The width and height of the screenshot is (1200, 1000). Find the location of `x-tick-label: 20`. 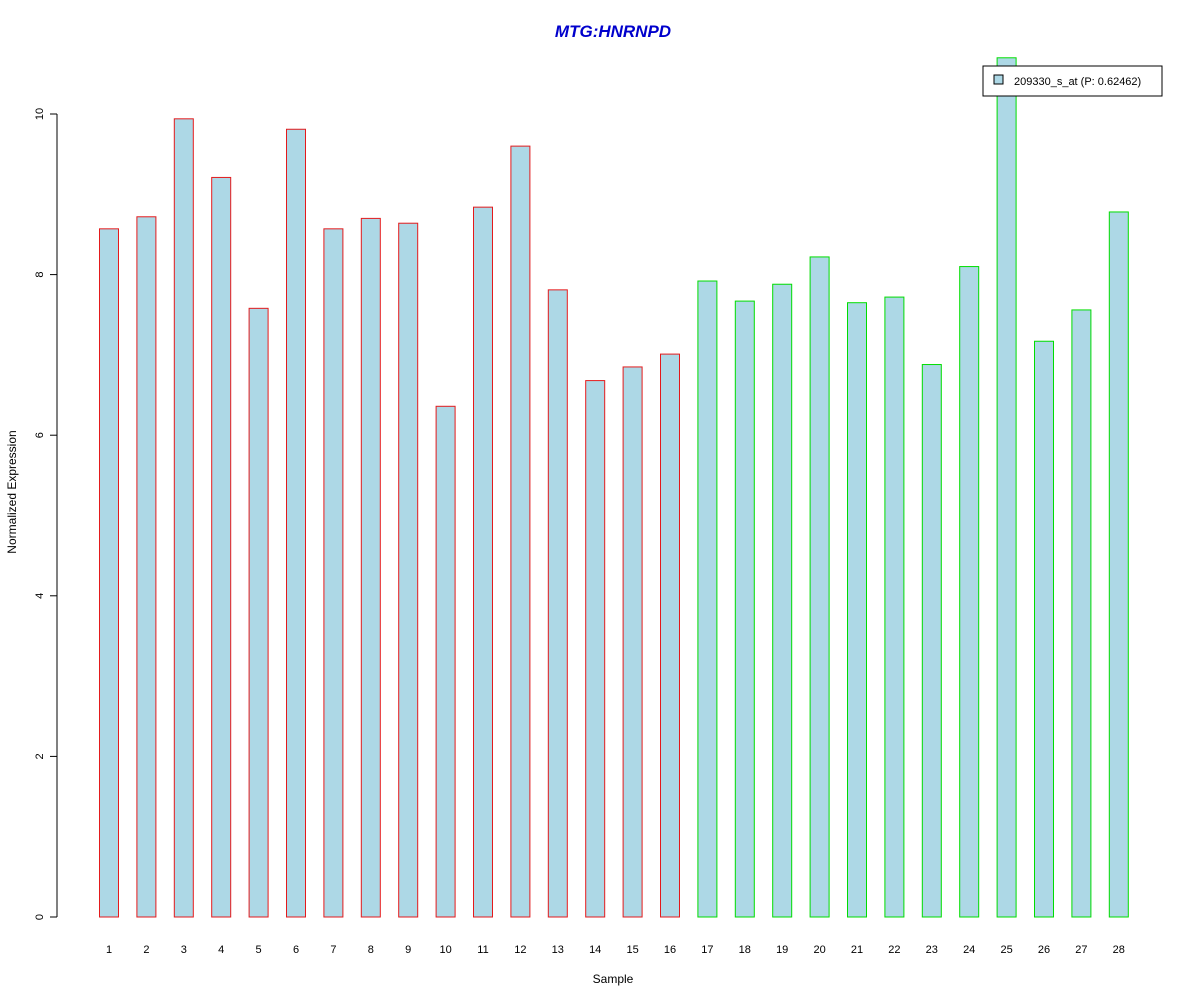

x-tick-label: 20 is located at coordinates (819, 950).